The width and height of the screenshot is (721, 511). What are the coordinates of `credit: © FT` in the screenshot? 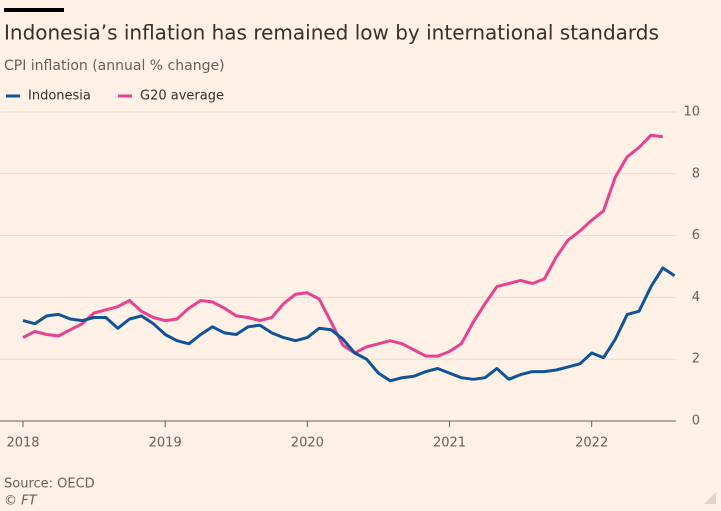 It's located at (21, 501).